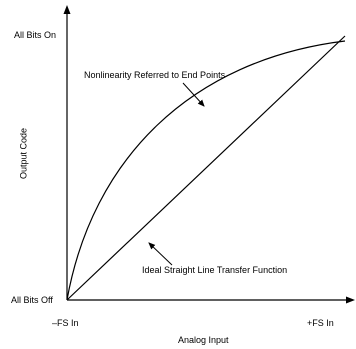  What do you see at coordinates (320, 323) in the screenshot?
I see `x-right-label: +FS In` at bounding box center [320, 323].